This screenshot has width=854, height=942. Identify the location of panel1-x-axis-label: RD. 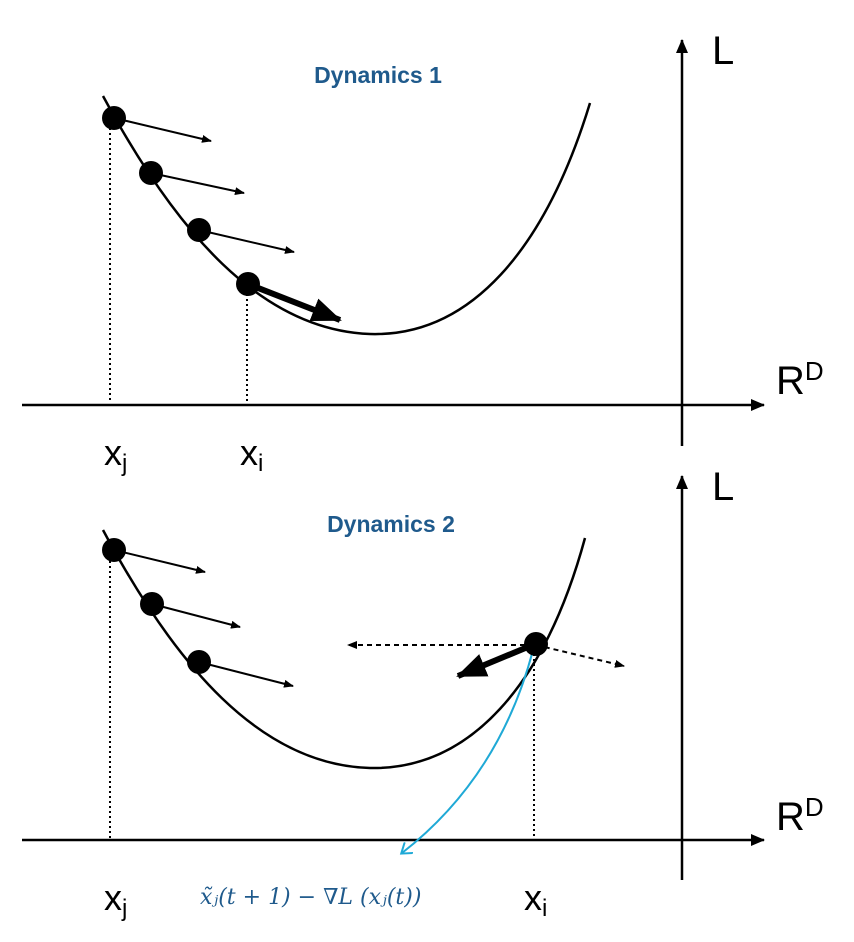
(800, 379).